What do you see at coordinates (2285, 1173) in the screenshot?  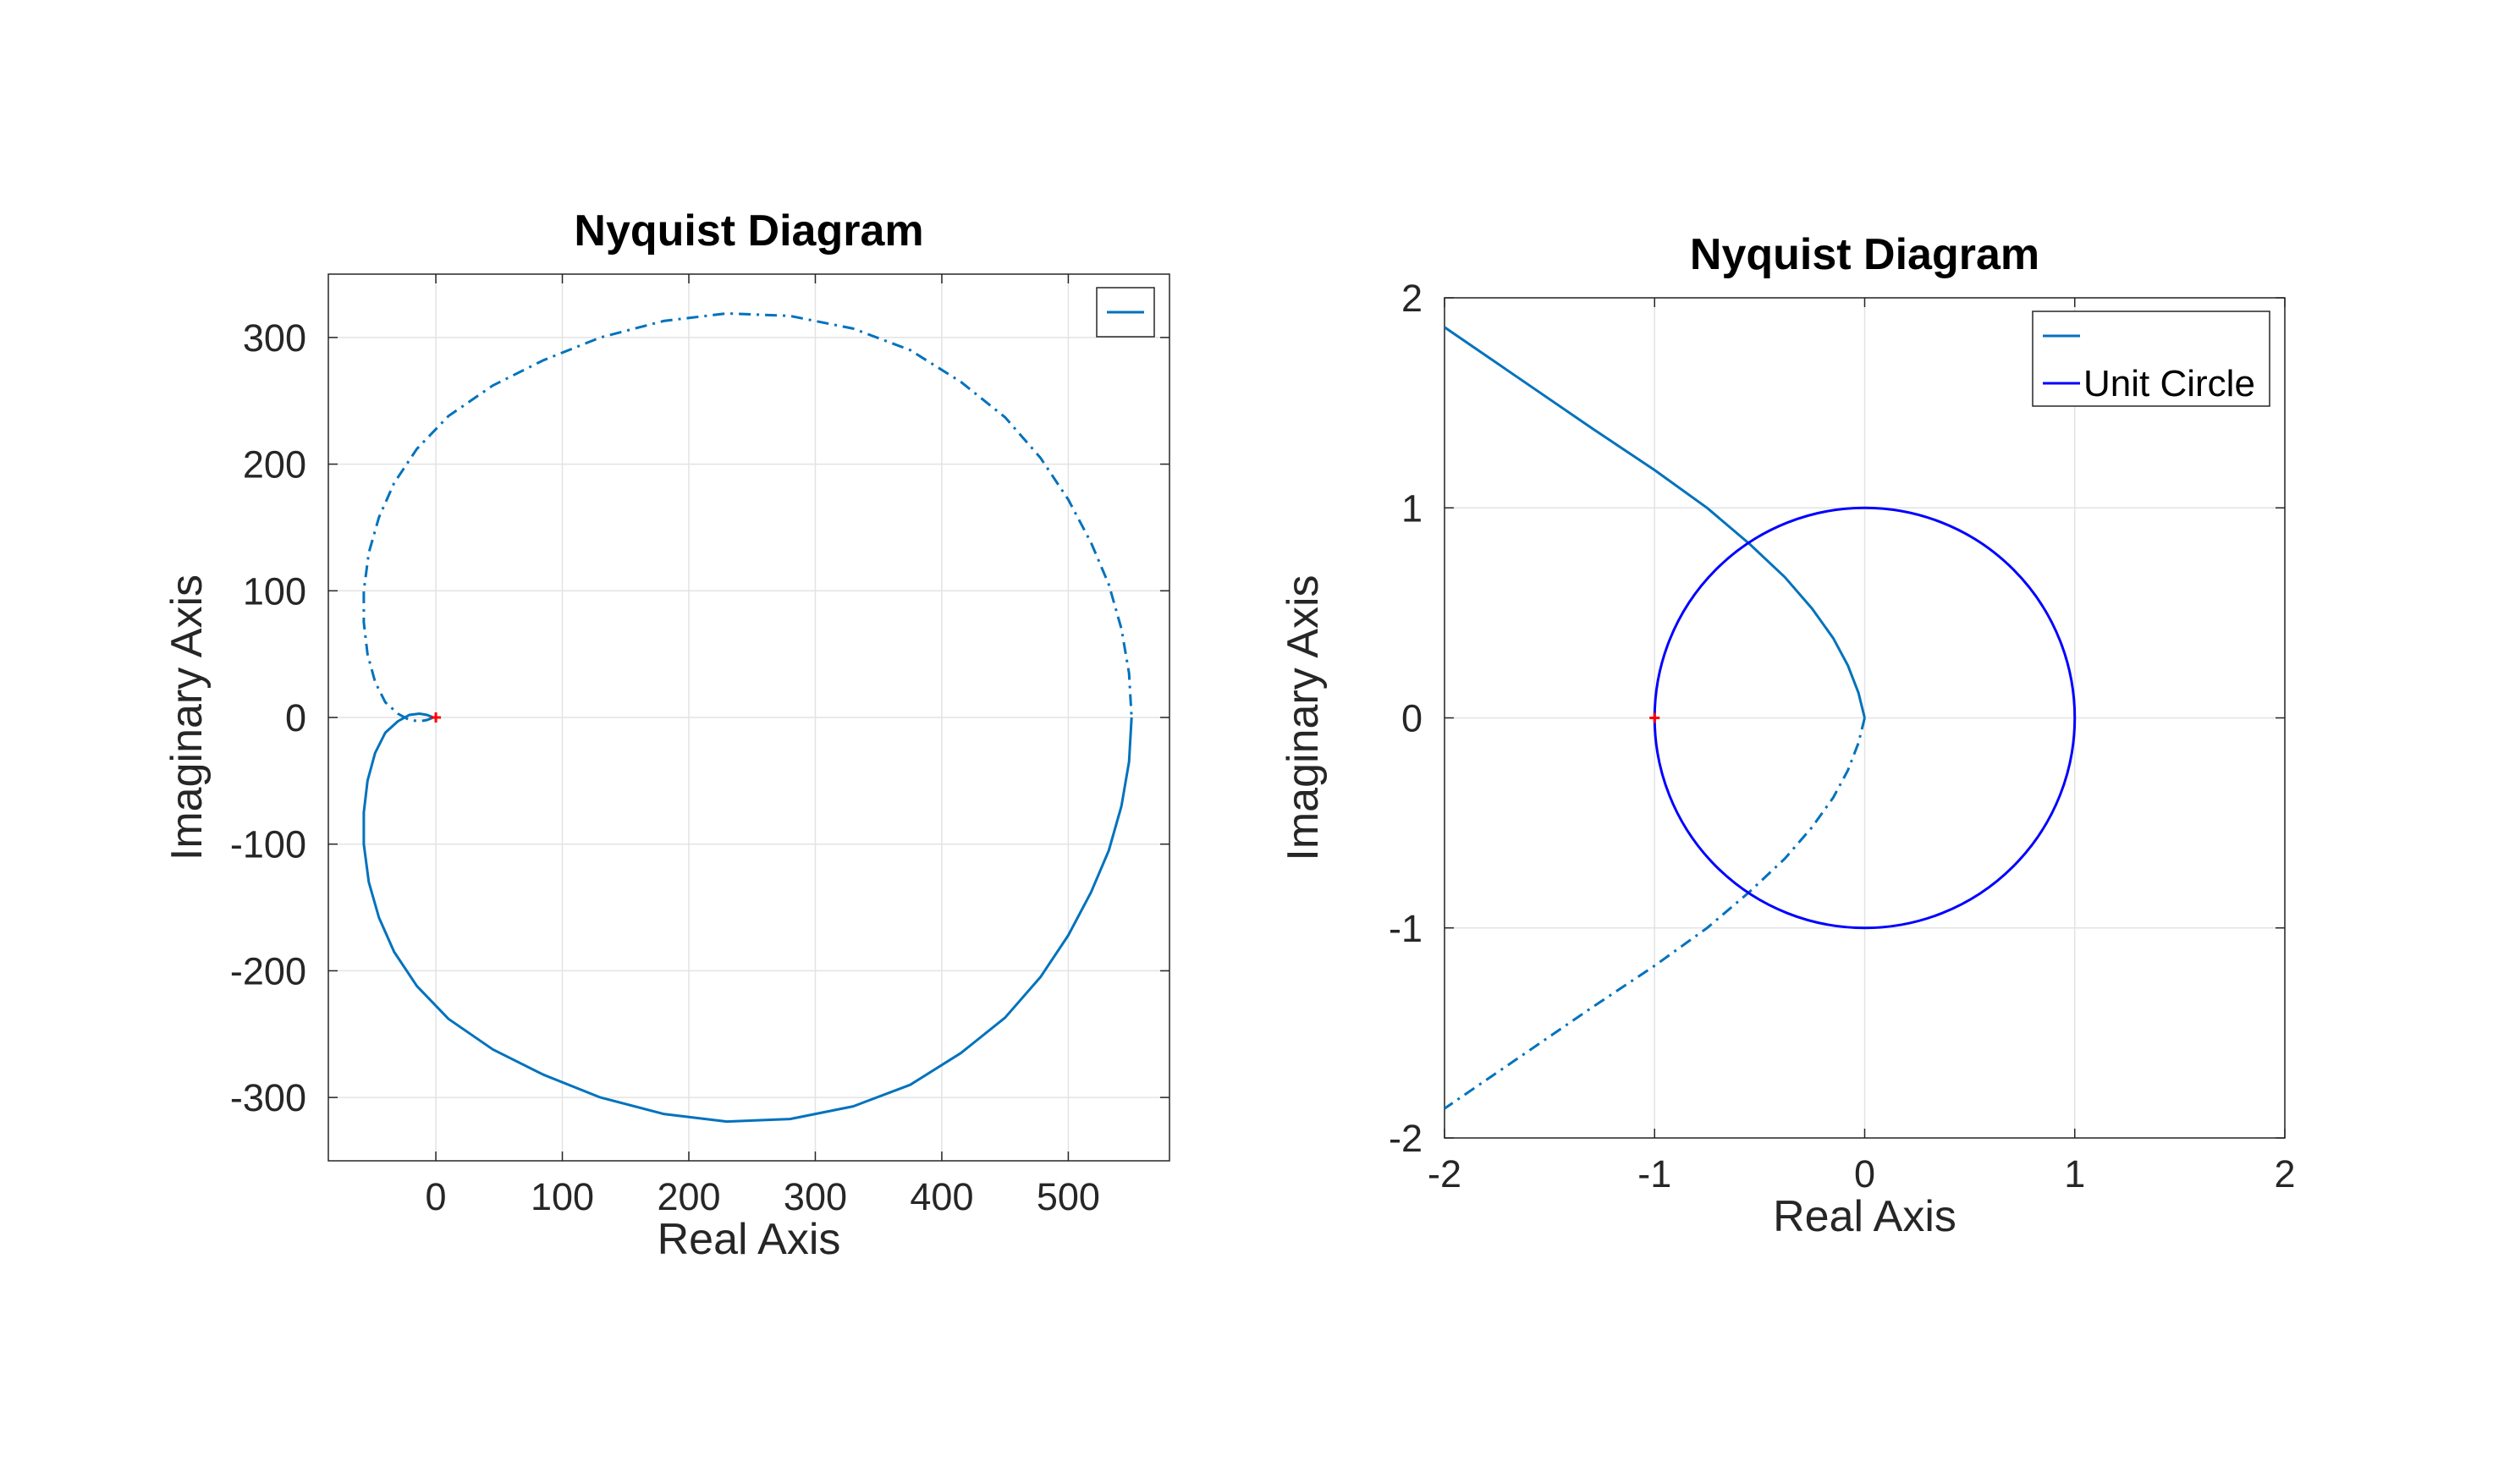 I see `x-tick-label: 2` at bounding box center [2285, 1173].